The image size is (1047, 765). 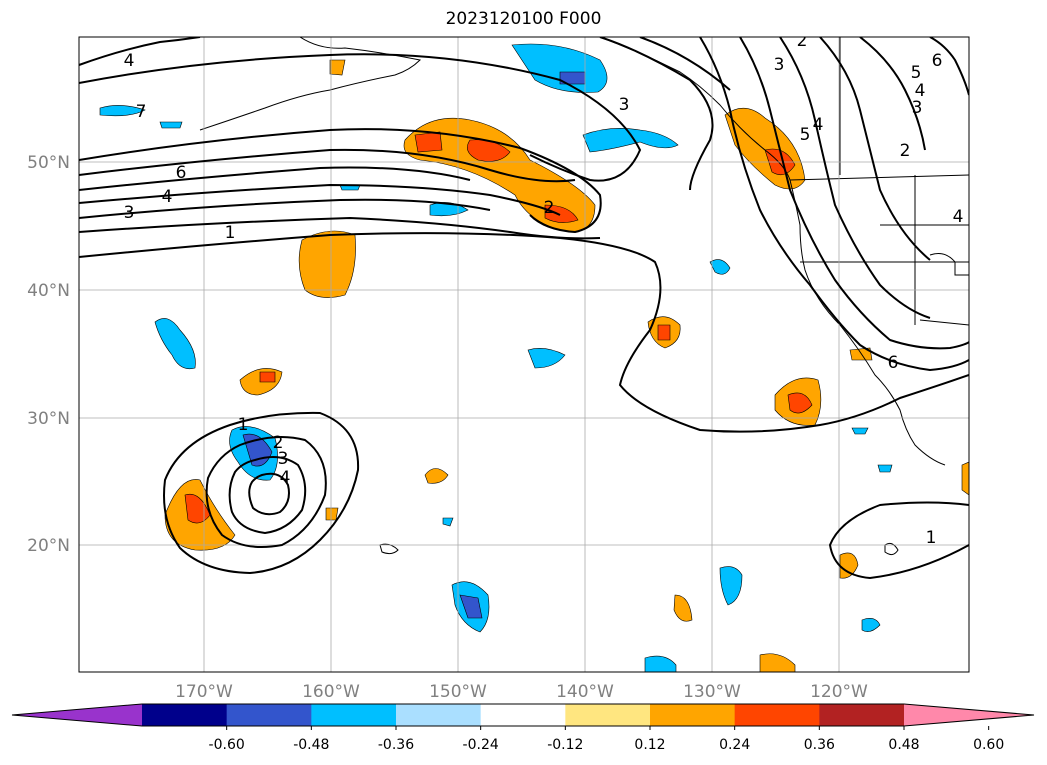 I want to click on lon-label: 140°W, so click(x=585, y=692).